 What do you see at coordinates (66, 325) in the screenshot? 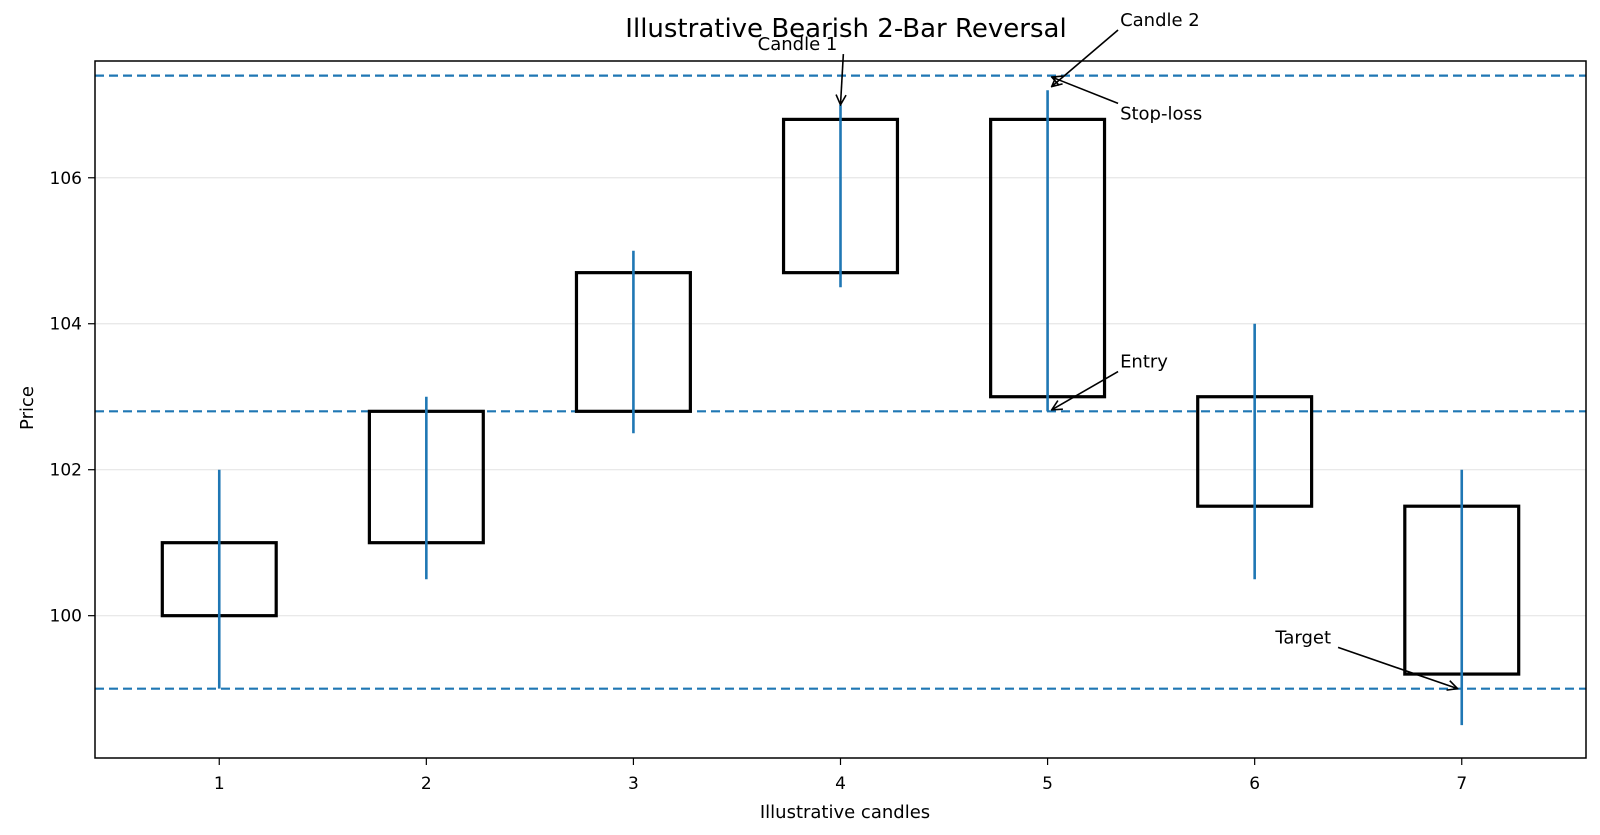
I see `y-tick-label: 104` at bounding box center [66, 325].